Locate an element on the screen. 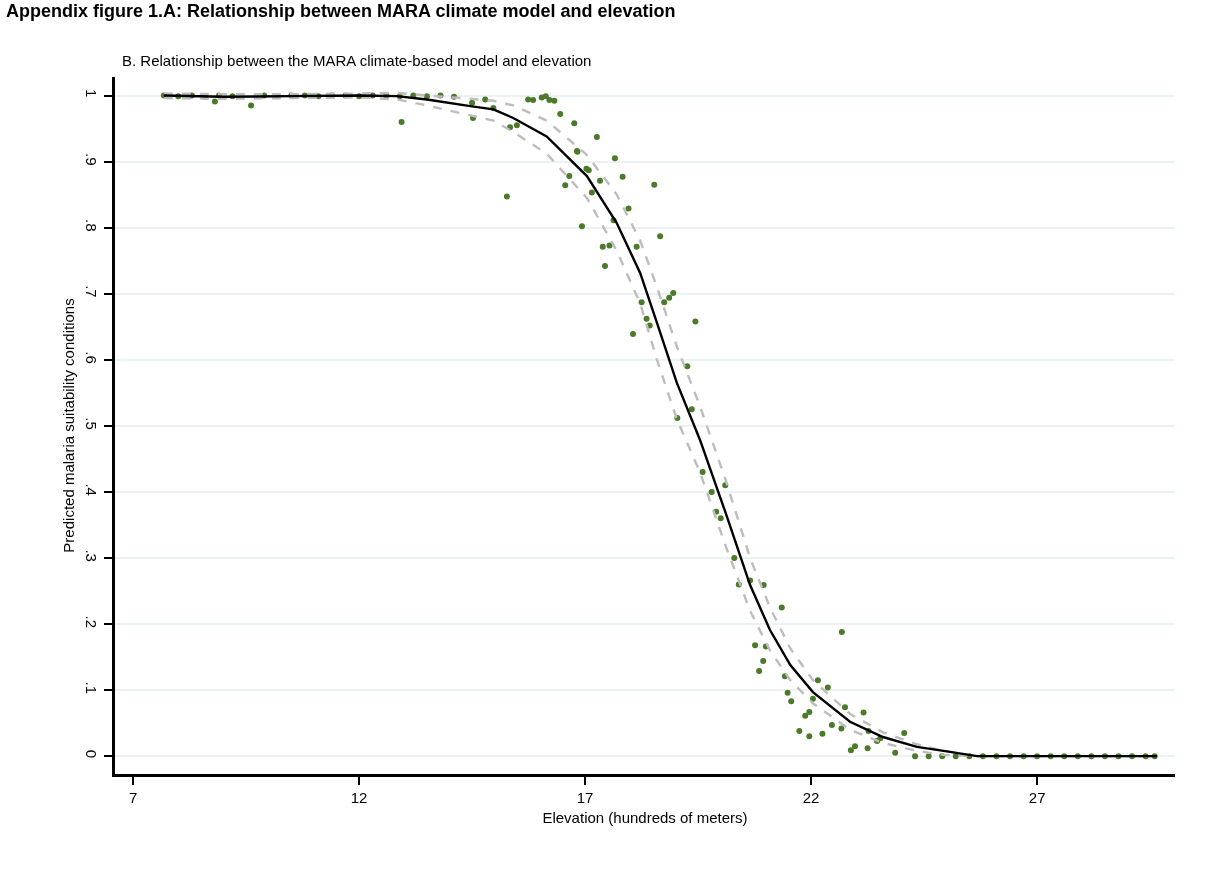 The width and height of the screenshot is (1206, 875). y-tick-label: 0 is located at coordinates (92, 754).